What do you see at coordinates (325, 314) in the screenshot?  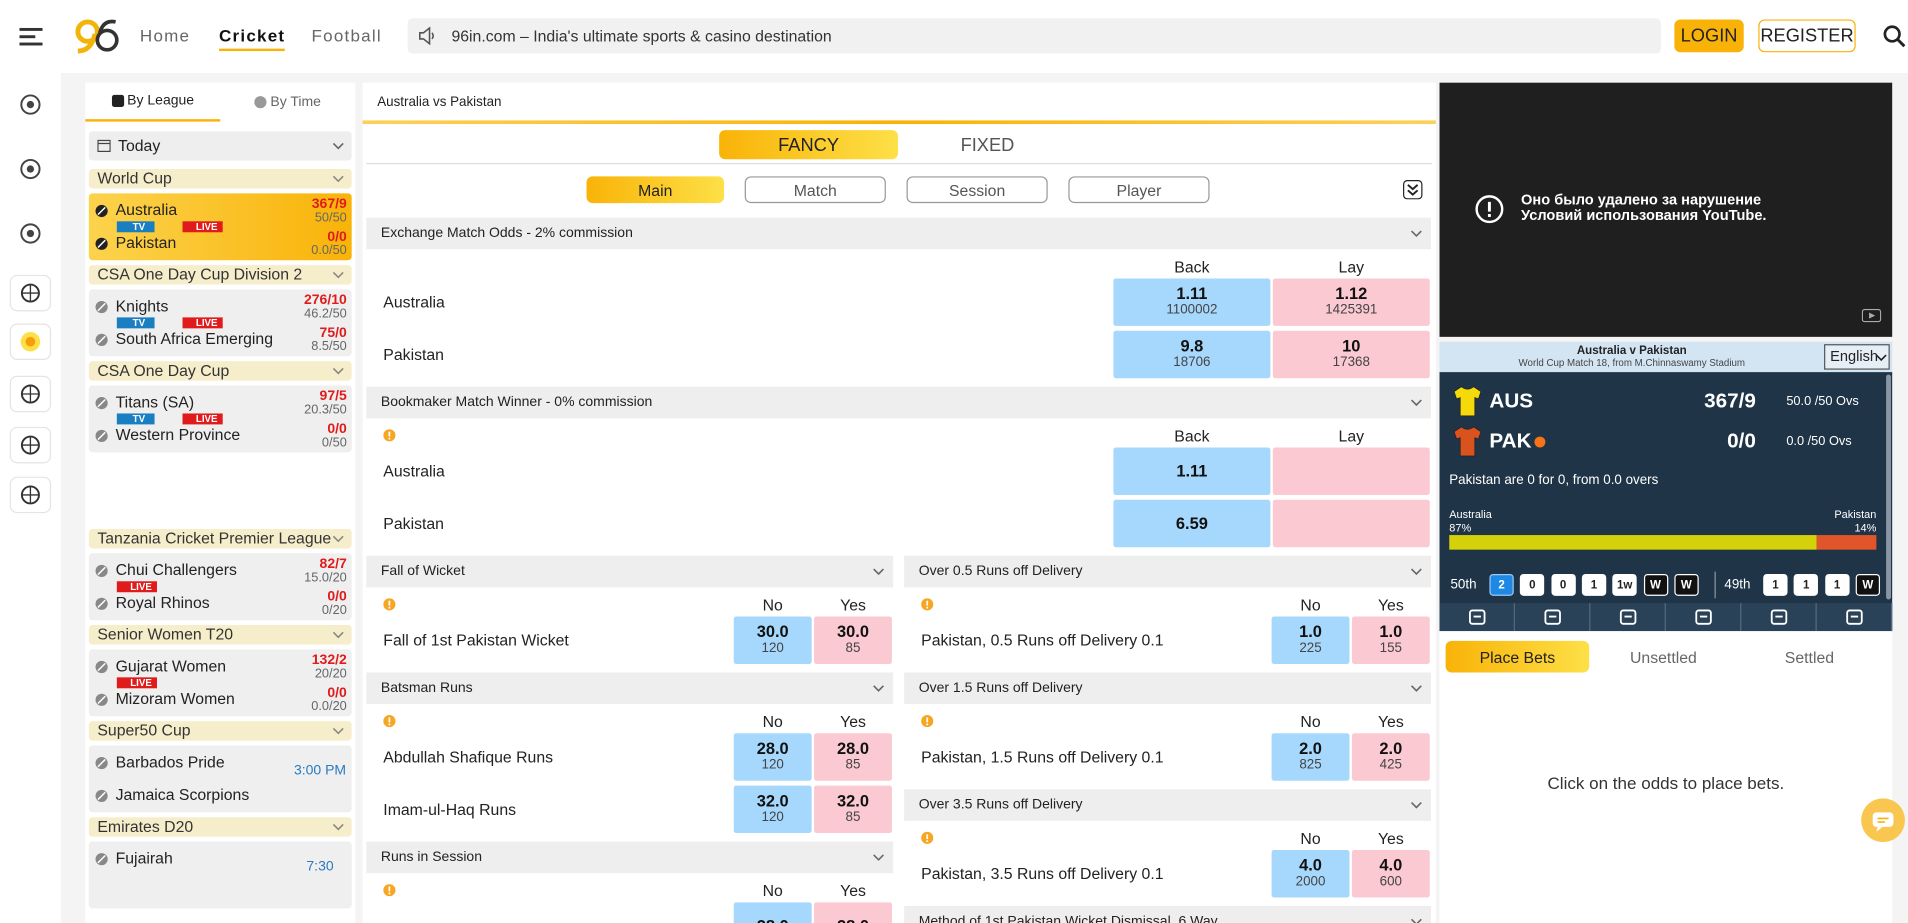 I see `team-overs: 46.2/50` at bounding box center [325, 314].